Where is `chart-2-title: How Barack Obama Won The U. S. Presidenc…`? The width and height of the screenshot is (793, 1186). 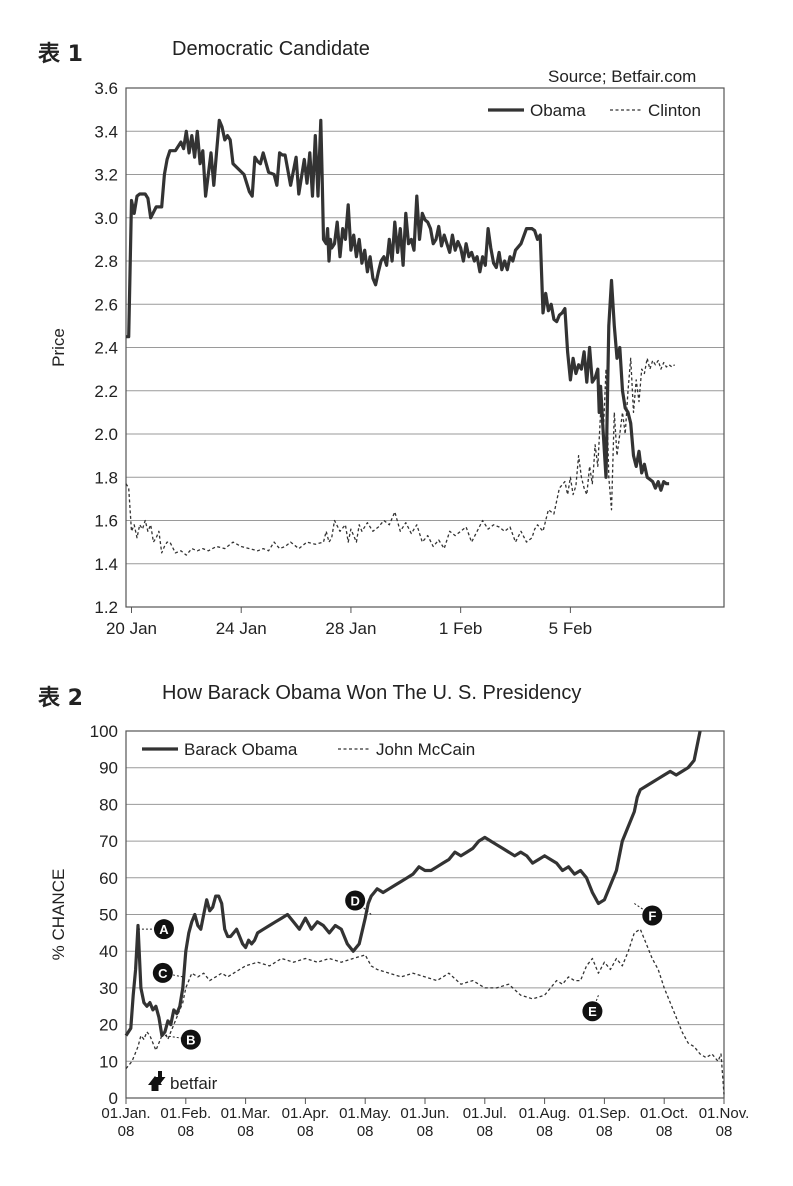 chart-2-title: How Barack Obama Won The U. S. Presidenc… is located at coordinates (372, 693).